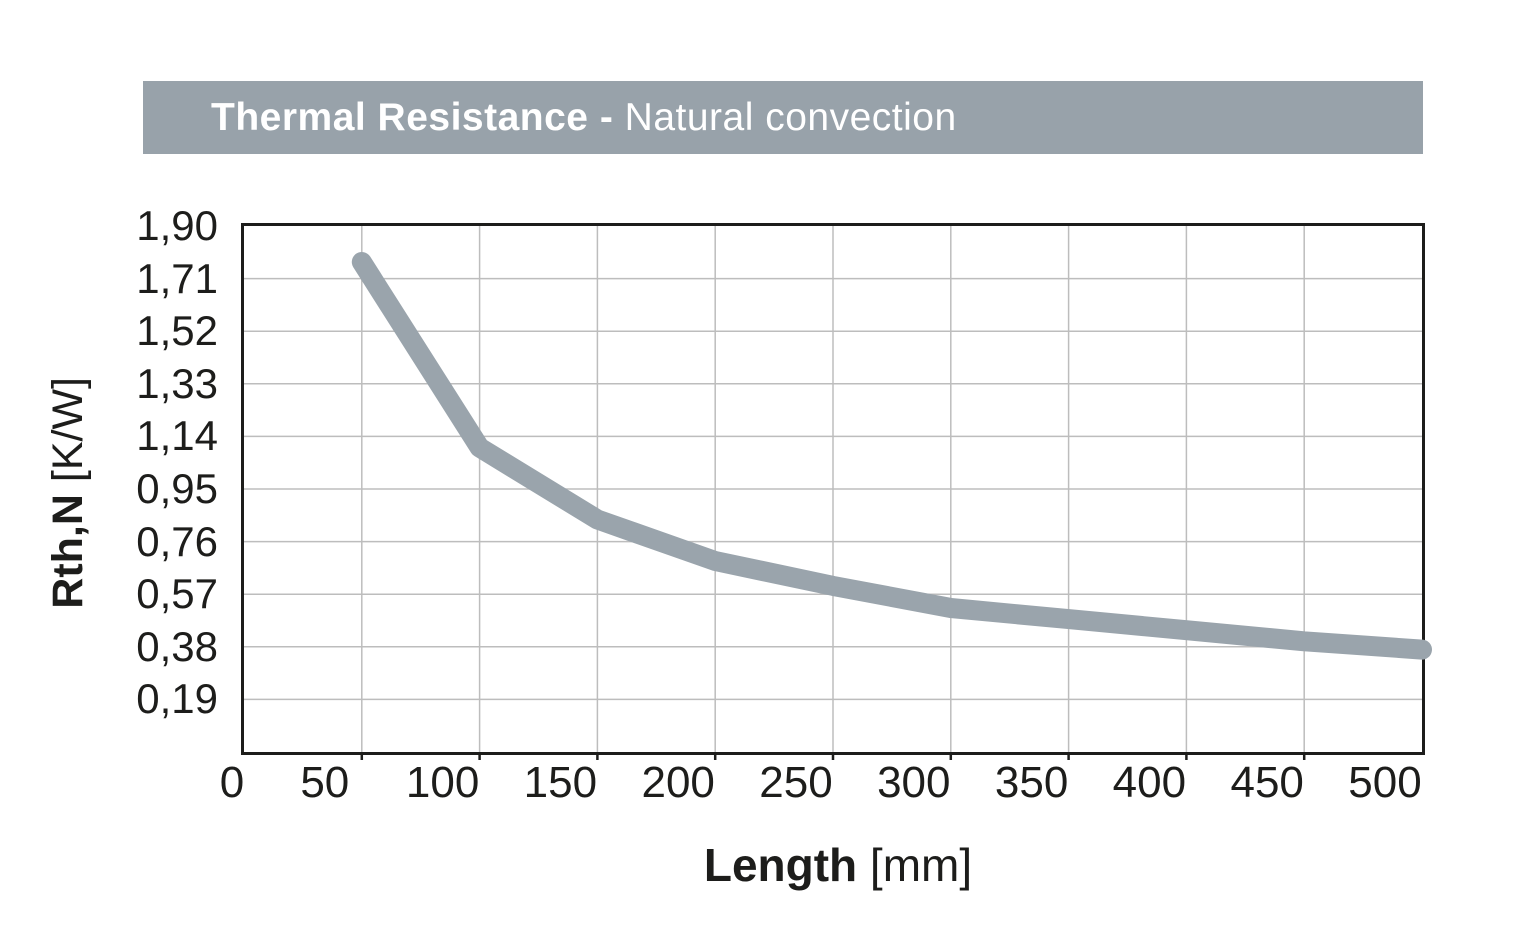  What do you see at coordinates (1149, 782) in the screenshot?
I see `x-tick-label: 400` at bounding box center [1149, 782].